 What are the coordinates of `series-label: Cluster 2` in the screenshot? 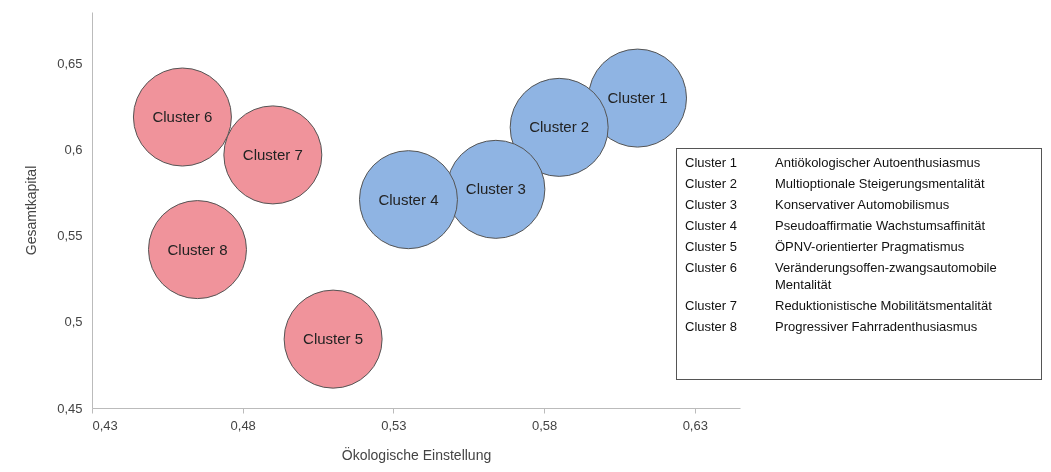 It's located at (559, 127).